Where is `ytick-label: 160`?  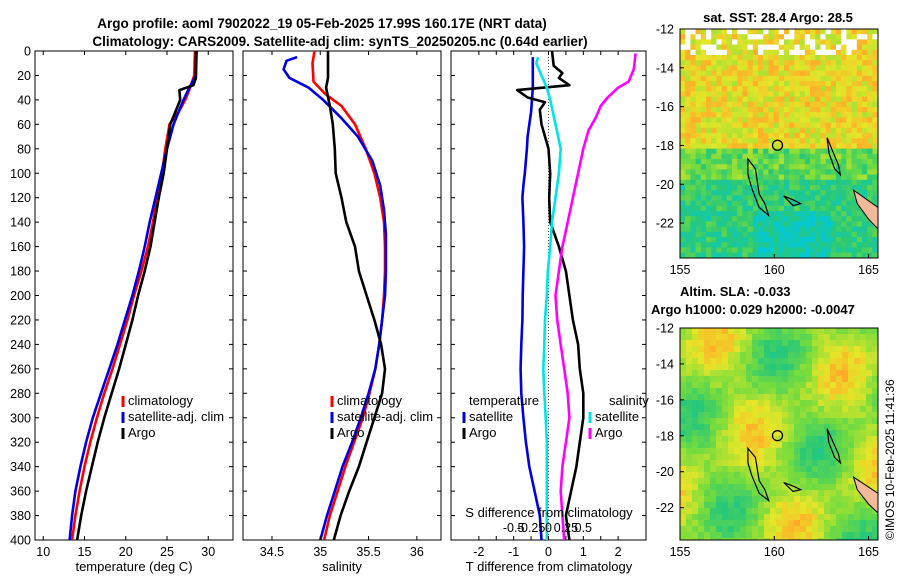
ytick-label: 160 is located at coordinates (20, 247).